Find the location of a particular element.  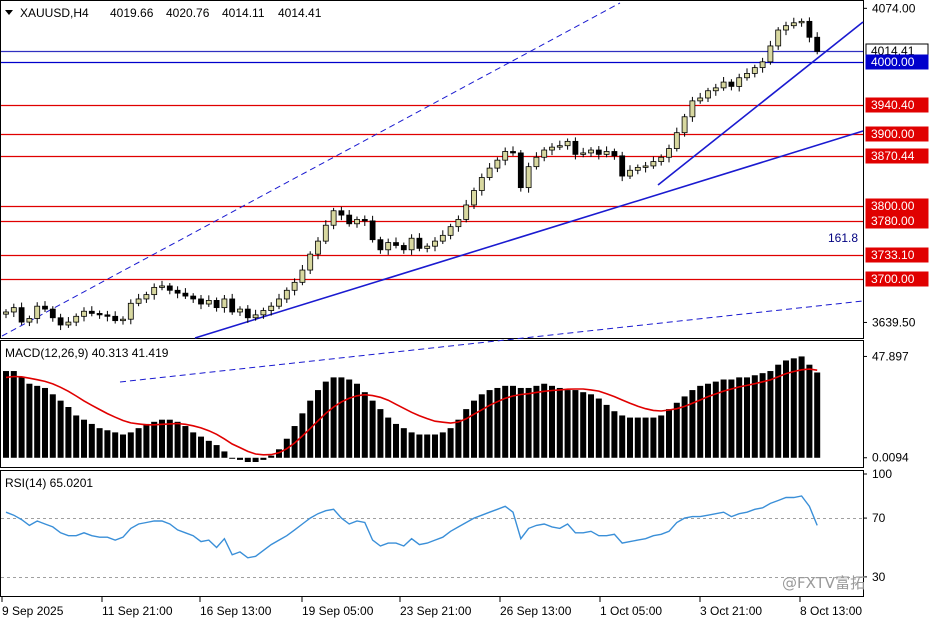

price-label-3700-00: 3700.00 is located at coordinates (897, 279).